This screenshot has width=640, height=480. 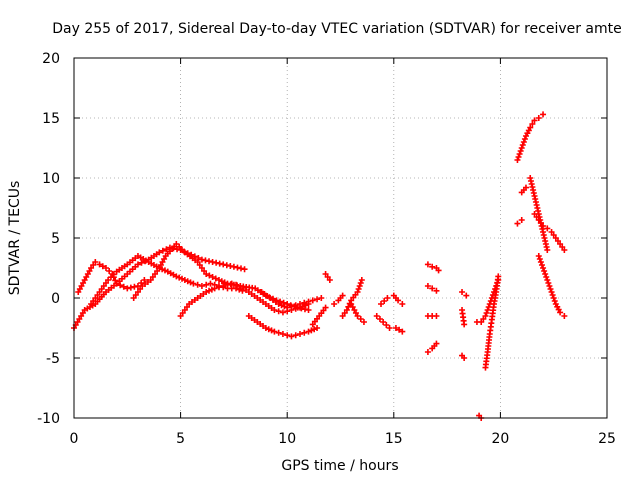 What do you see at coordinates (48, 419) in the screenshot?
I see `y-tick-label: -10` at bounding box center [48, 419].